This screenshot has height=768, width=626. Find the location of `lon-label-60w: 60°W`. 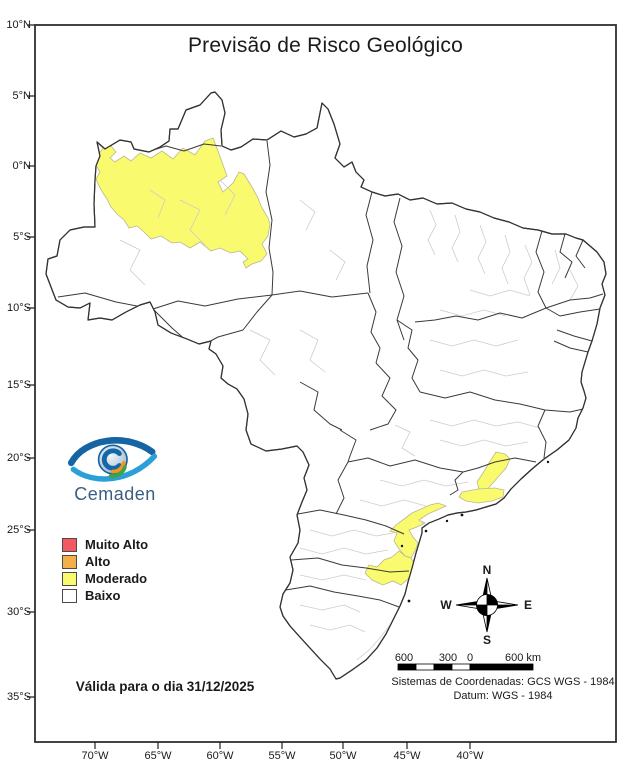

lon-label-60w: 60°W is located at coordinates (220, 756).